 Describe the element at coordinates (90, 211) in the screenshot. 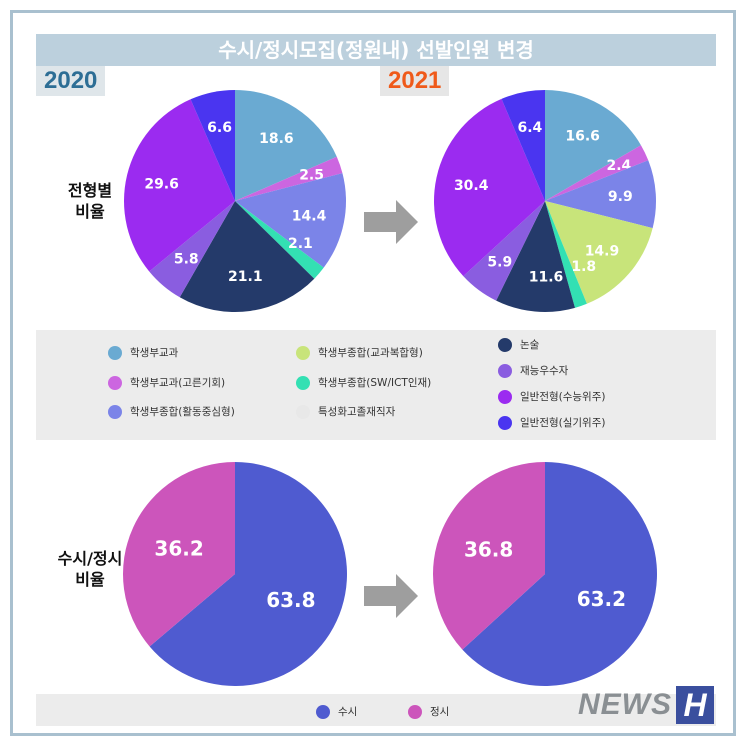

I see `row-label-type-ratio-line2: 비율` at that location.